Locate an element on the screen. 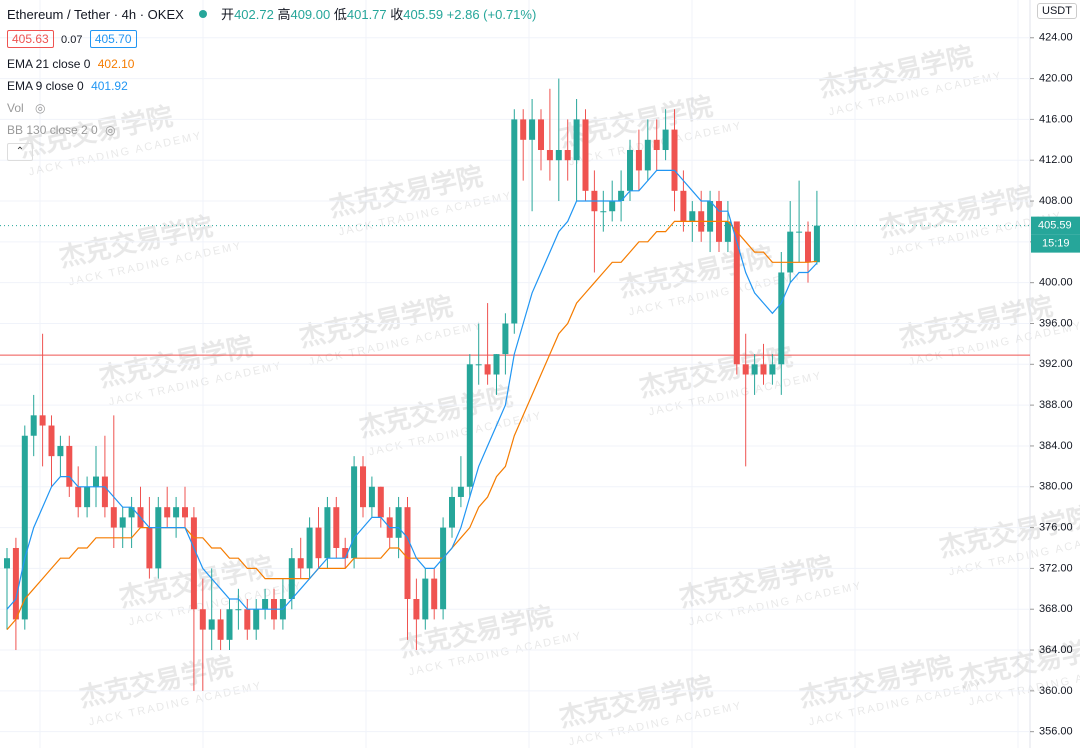 This screenshot has height=748, width=1080. status-dot is located at coordinates (203, 14).